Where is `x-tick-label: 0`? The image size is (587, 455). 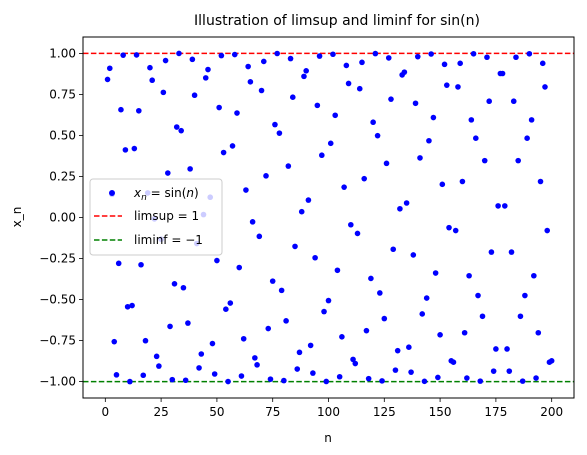 x-tick-label: 0 is located at coordinates (105, 412).